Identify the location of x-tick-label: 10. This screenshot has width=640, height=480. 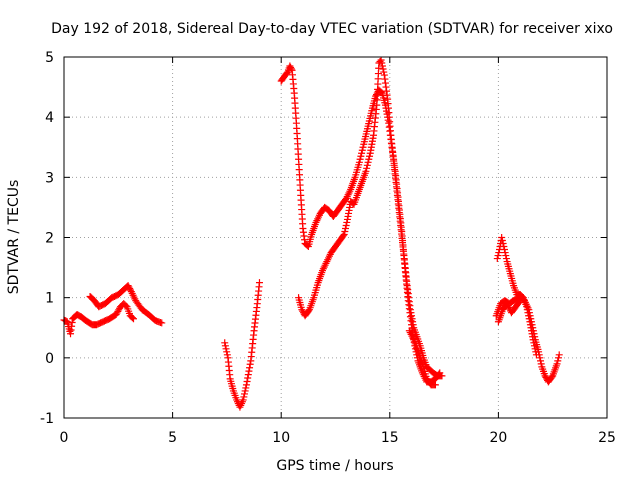
(281, 438).